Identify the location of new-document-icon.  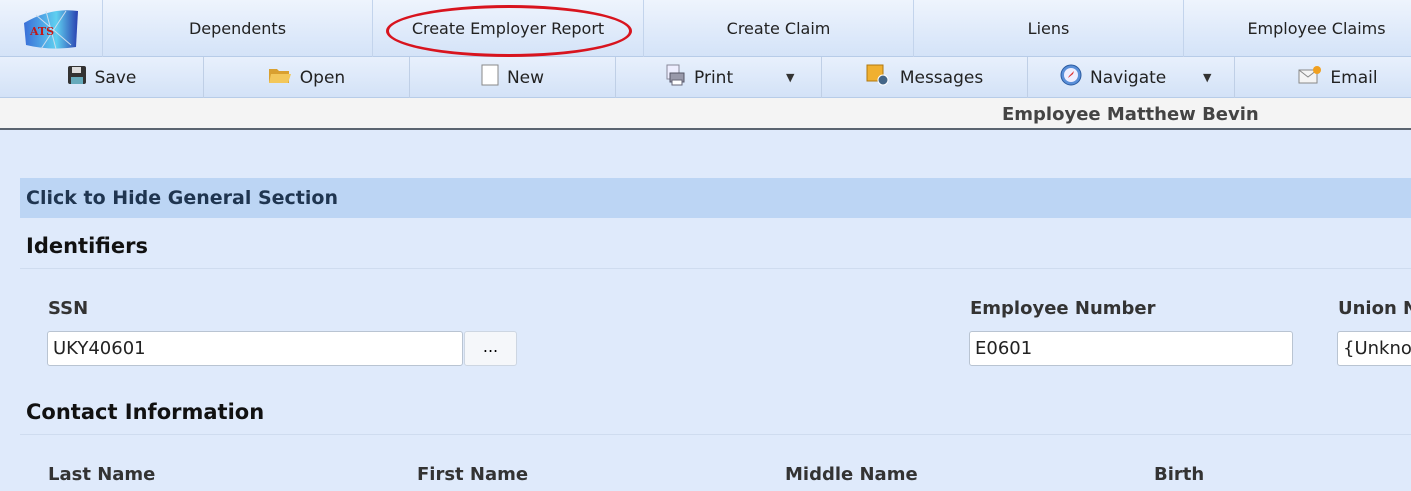
(490, 77).